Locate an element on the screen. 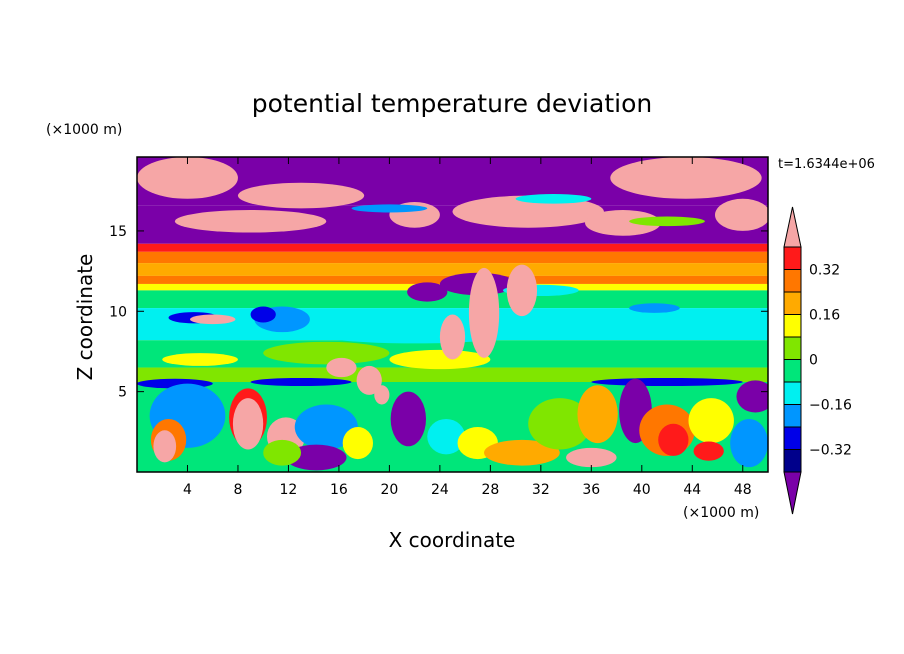 The image size is (904, 654). colorbar-label: −0.16 is located at coordinates (830, 406).